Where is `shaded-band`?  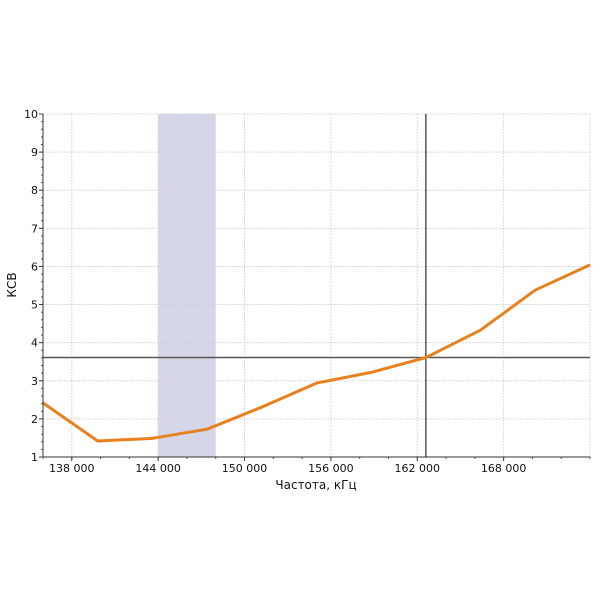 shaded-band is located at coordinates (187, 285).